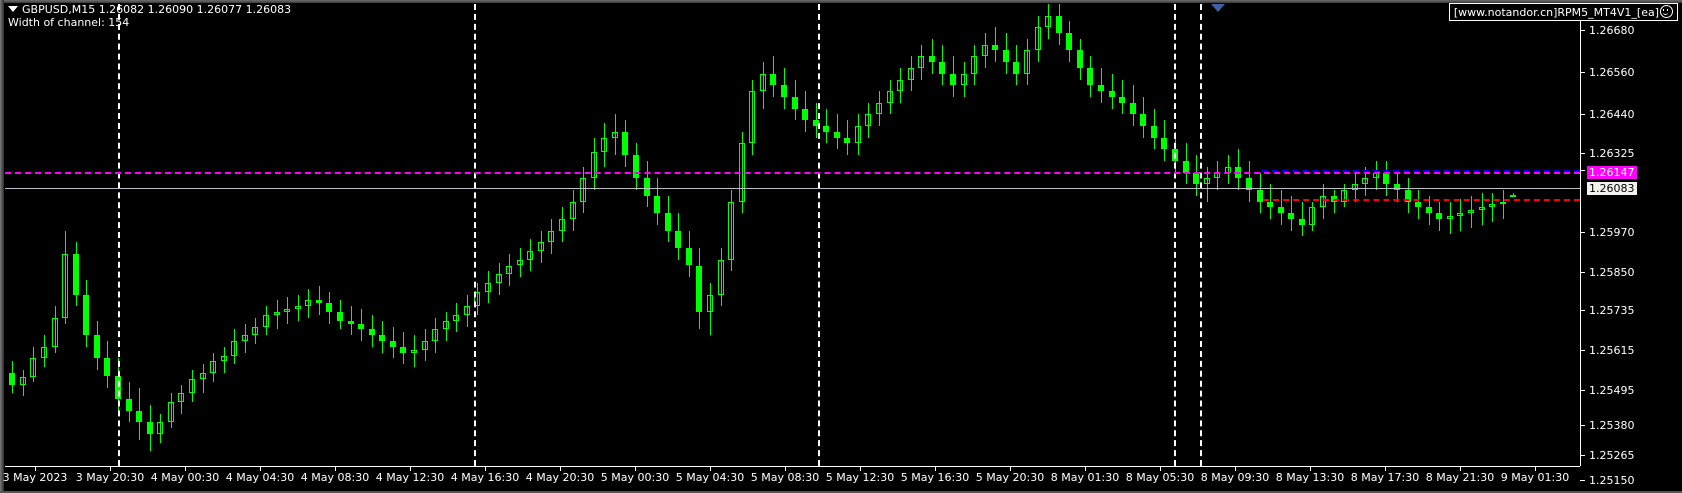 Image resolution: width=1682 pixels, height=493 pixels. What do you see at coordinates (935, 477) in the screenshot?
I see `time-axis-label: 5 May 16:30` at bounding box center [935, 477].